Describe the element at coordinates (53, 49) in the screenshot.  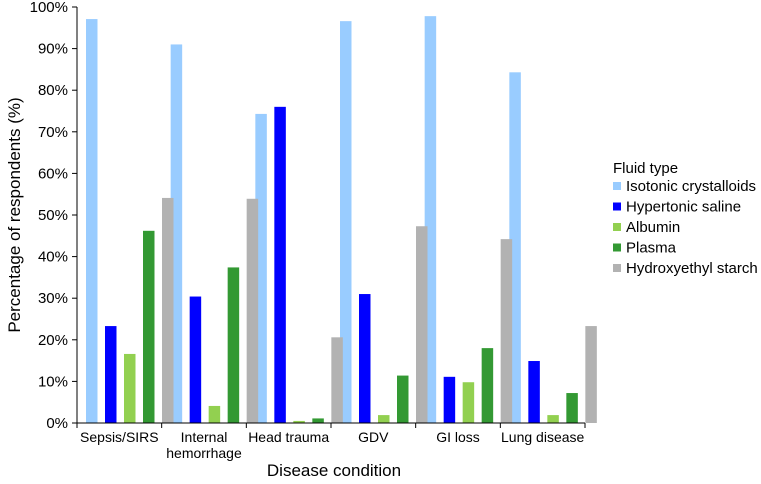
I see `y-tick-label: 90%` at that location.